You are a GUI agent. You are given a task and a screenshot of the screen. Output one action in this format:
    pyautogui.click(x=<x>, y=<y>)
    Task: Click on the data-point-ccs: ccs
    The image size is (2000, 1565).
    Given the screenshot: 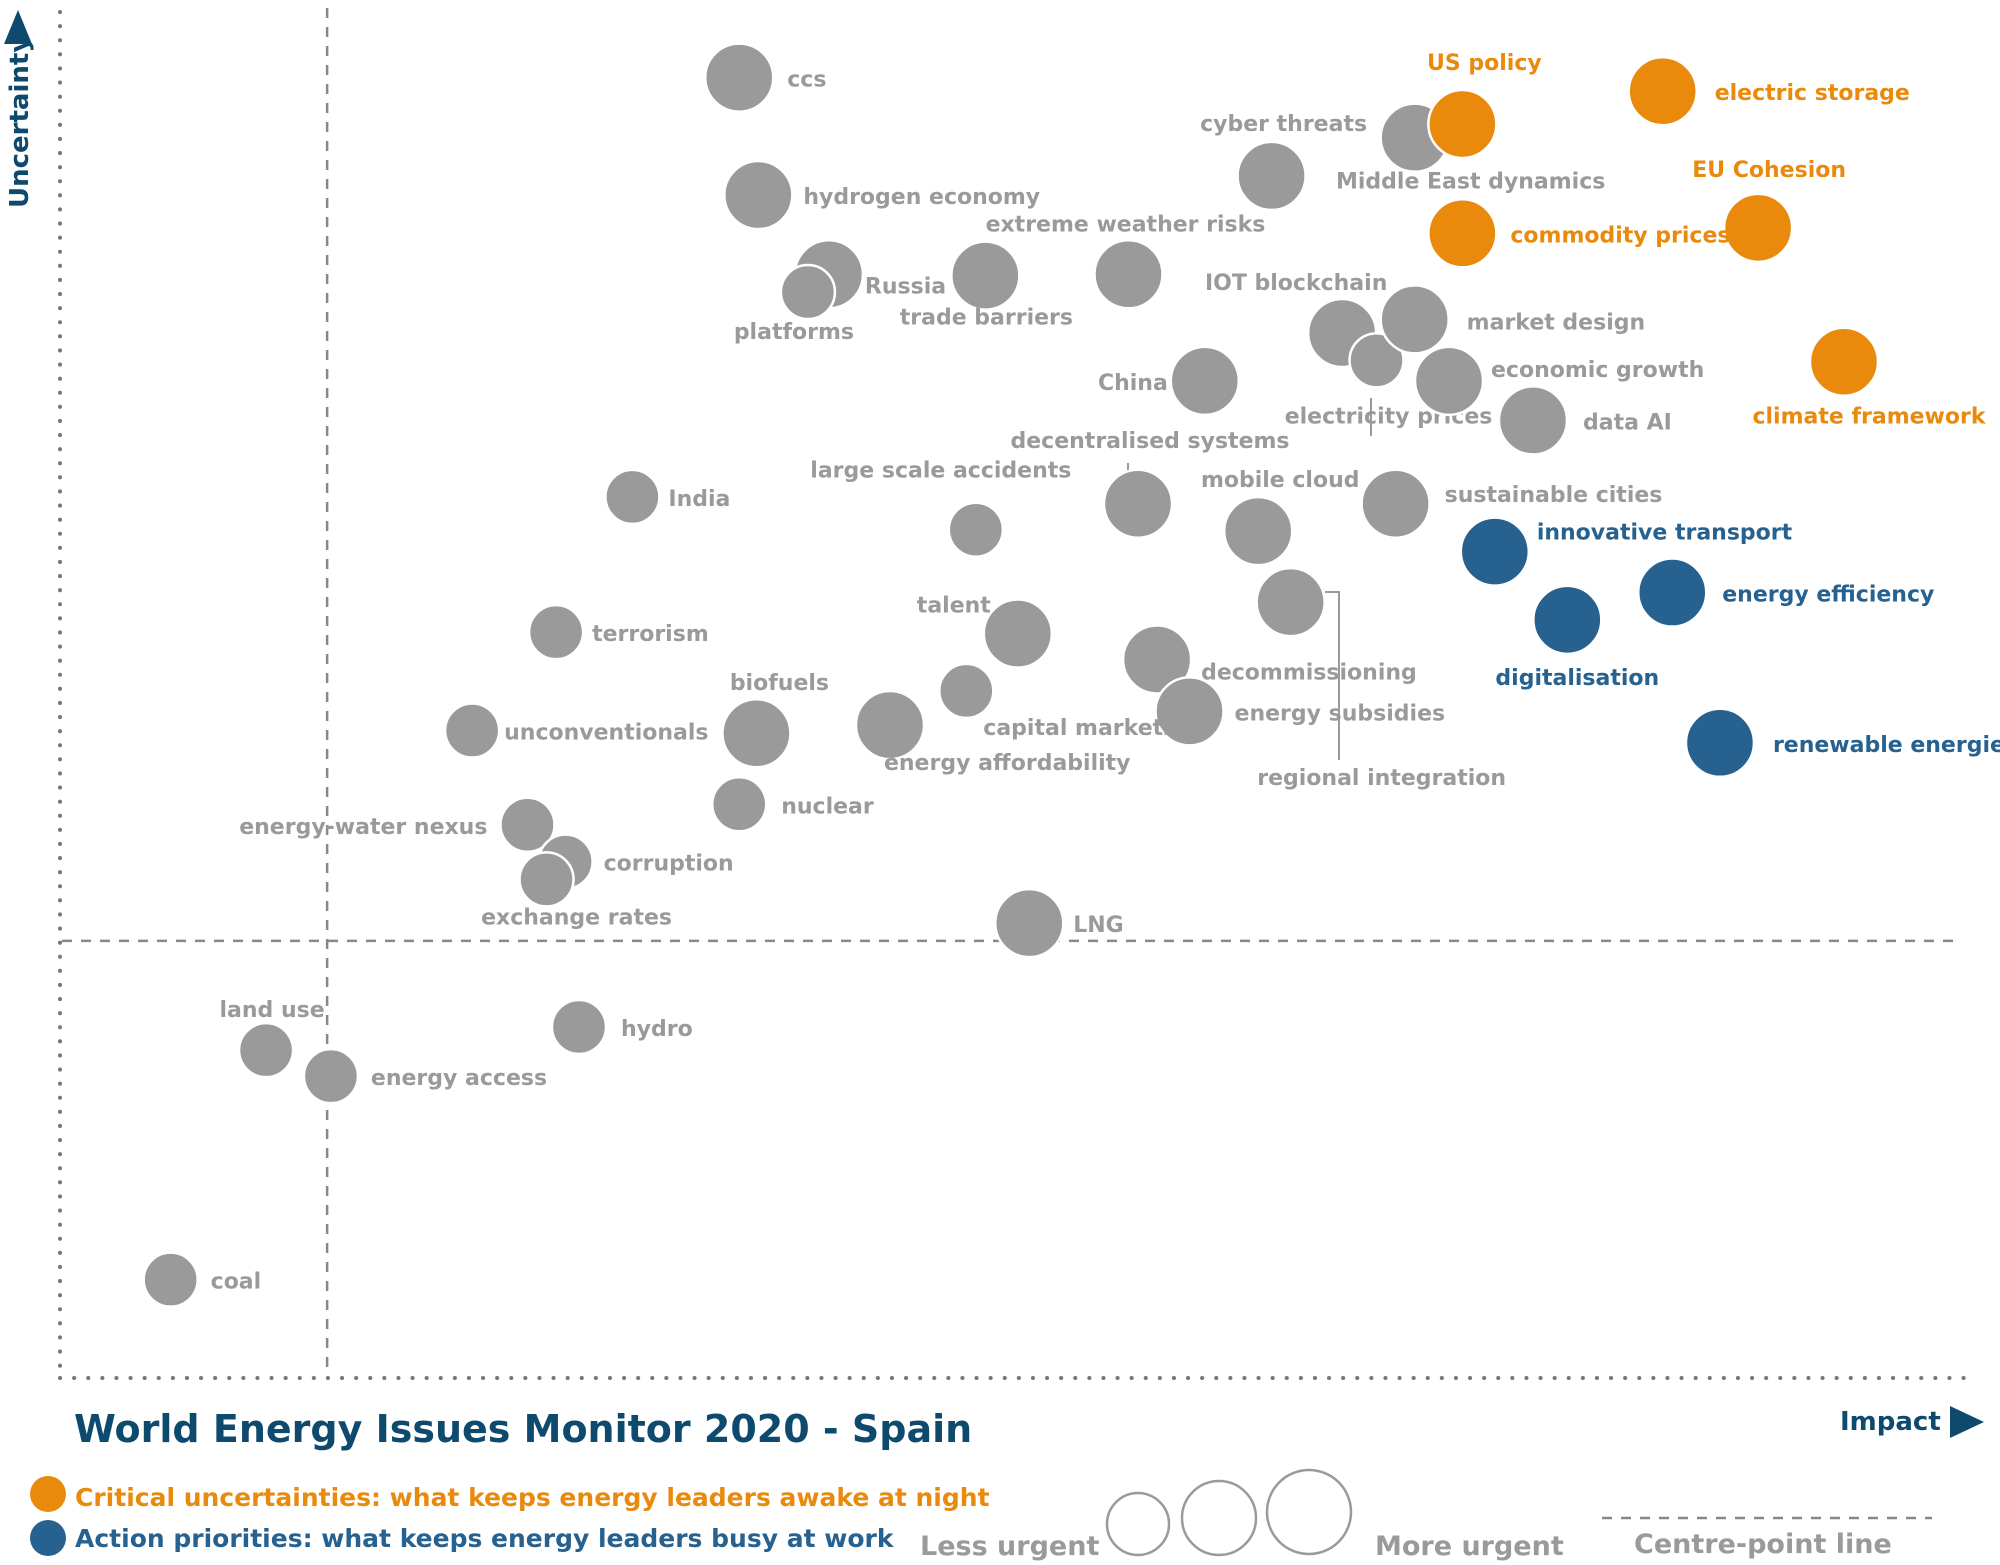 What is the action you would take?
    pyautogui.click(x=764, y=77)
    